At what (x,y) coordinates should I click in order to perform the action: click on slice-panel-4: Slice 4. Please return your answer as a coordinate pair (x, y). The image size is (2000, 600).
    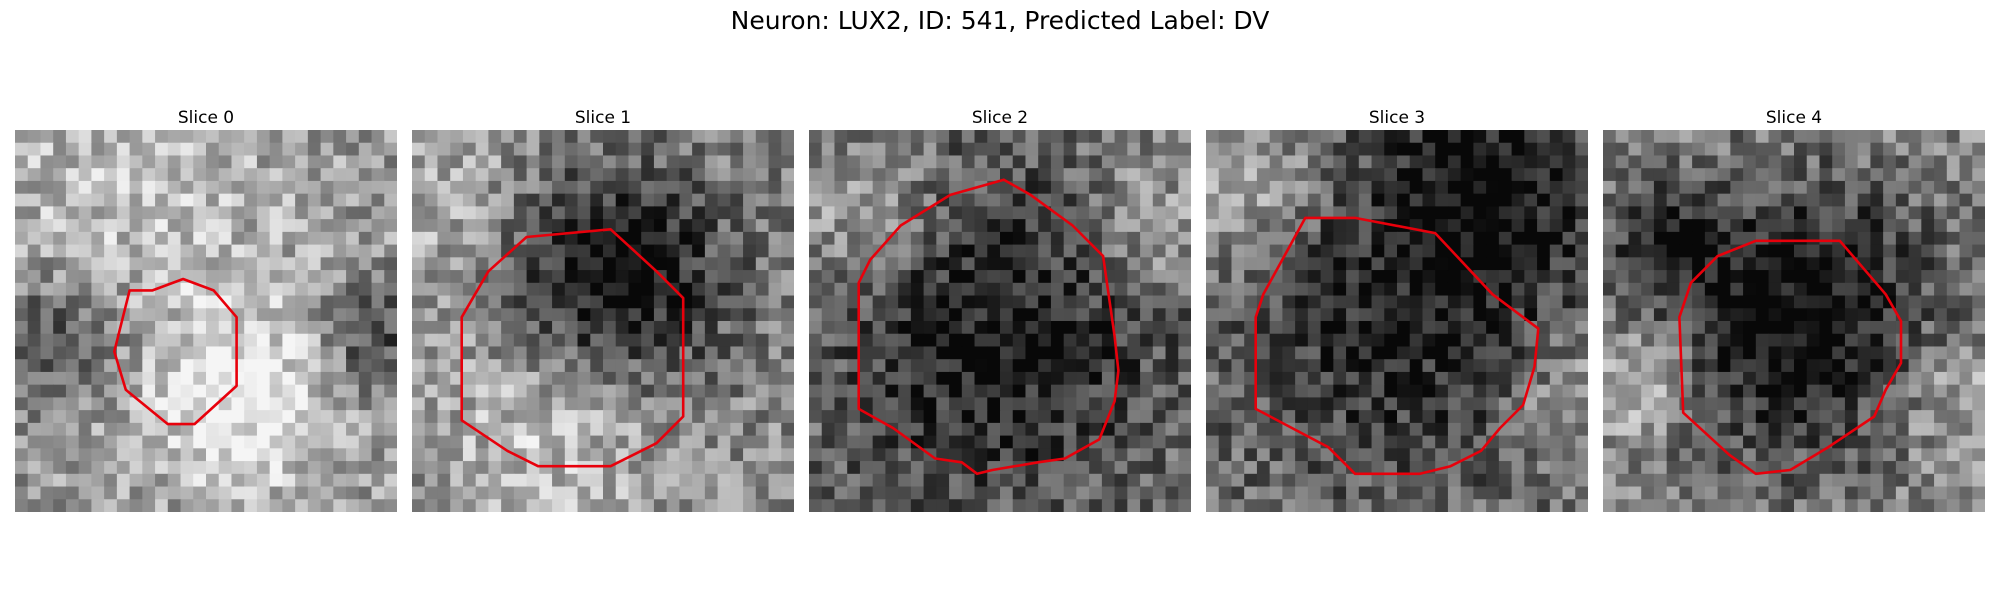
    Looking at the image, I should click on (1794, 309).